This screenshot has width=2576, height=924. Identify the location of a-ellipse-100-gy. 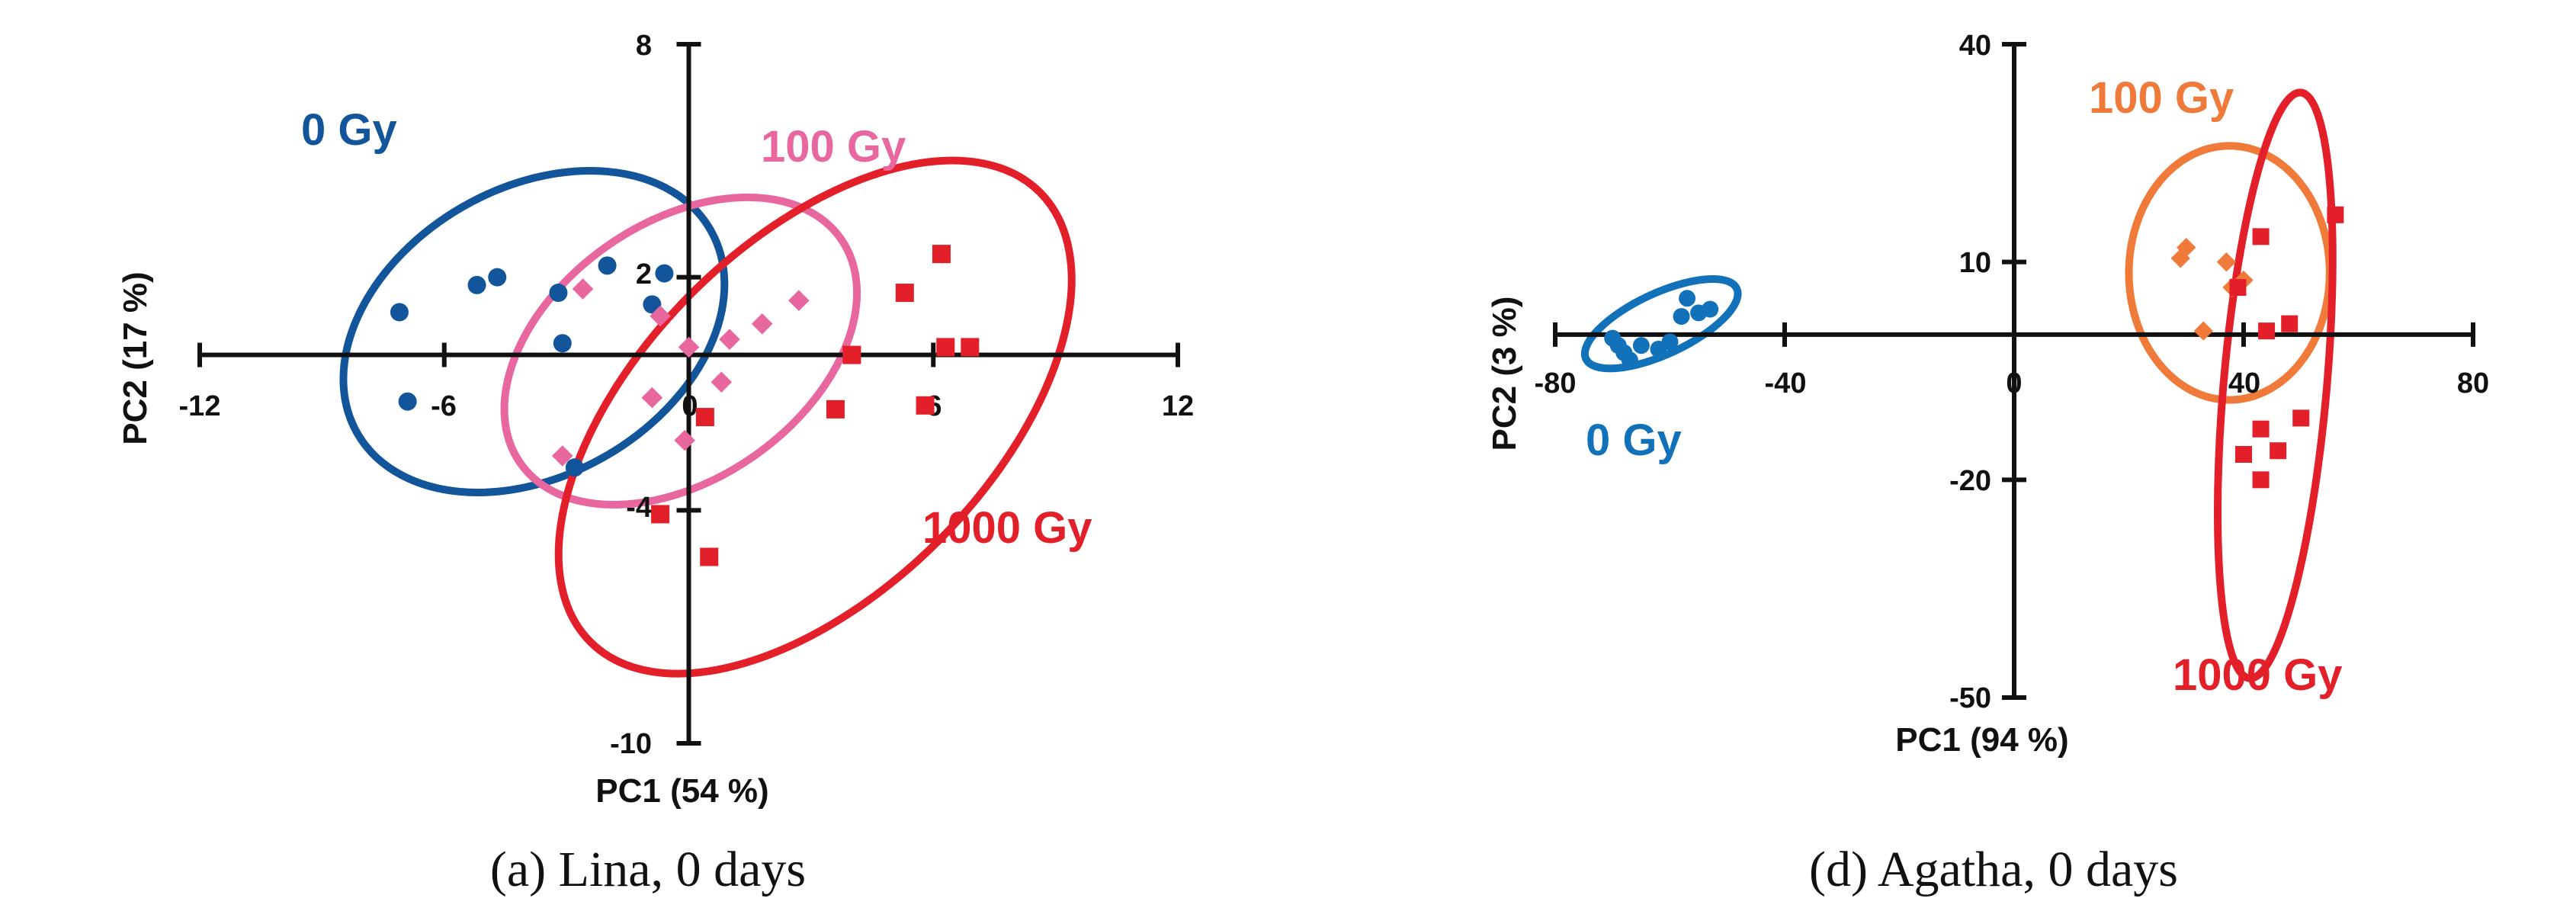
(680, 351).